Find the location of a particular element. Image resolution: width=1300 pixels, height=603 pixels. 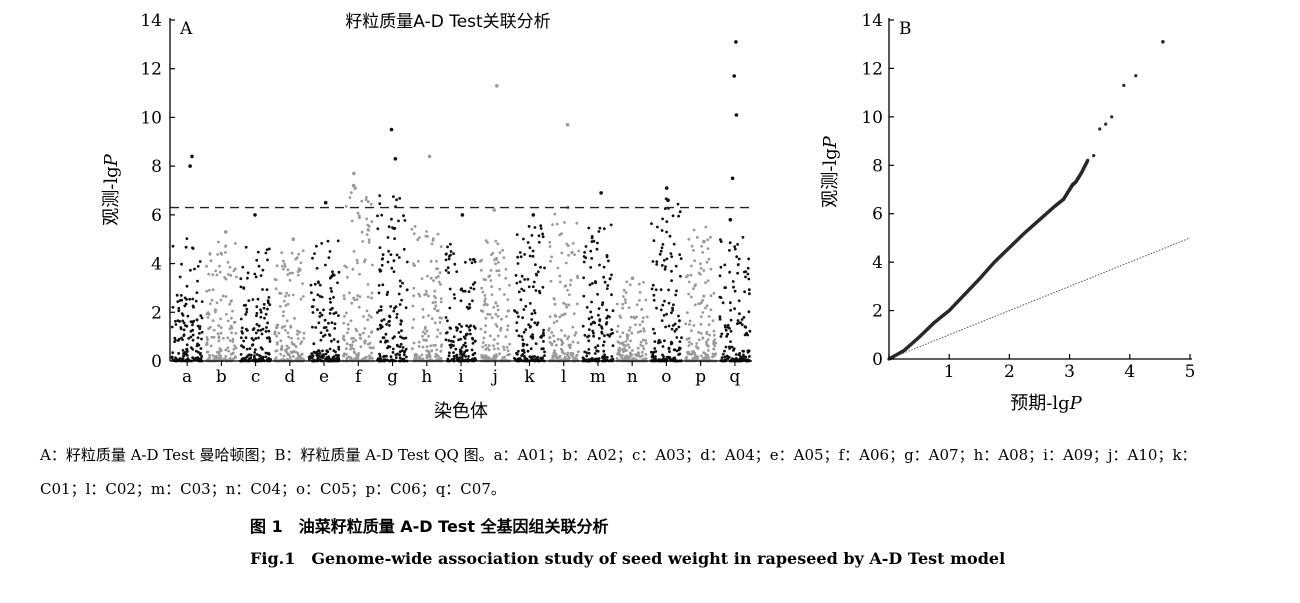

qq-y-tick-label: 4 is located at coordinates (877, 263).